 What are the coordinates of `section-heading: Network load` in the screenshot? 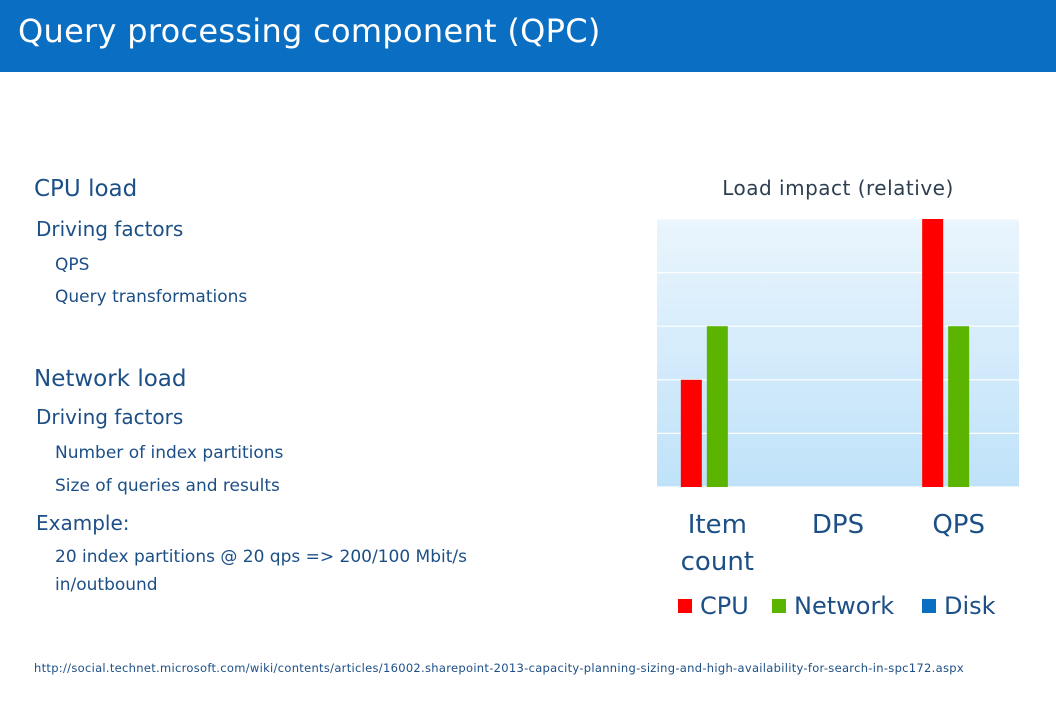 It's located at (110, 379).